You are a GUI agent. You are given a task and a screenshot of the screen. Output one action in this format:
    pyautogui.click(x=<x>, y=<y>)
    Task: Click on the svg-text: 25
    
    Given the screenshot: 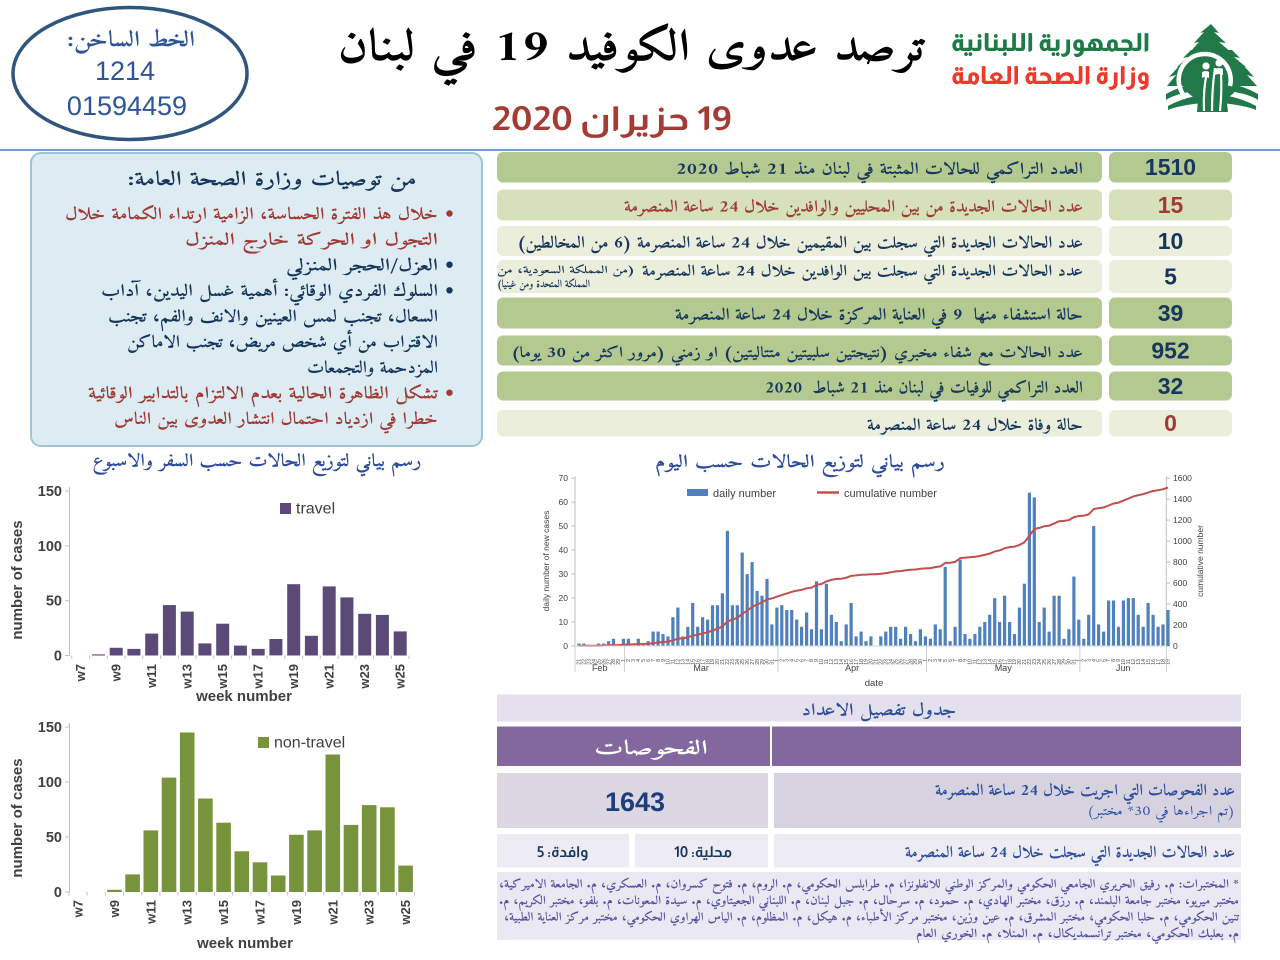 What is the action you would take?
    pyautogui.click(x=896, y=662)
    